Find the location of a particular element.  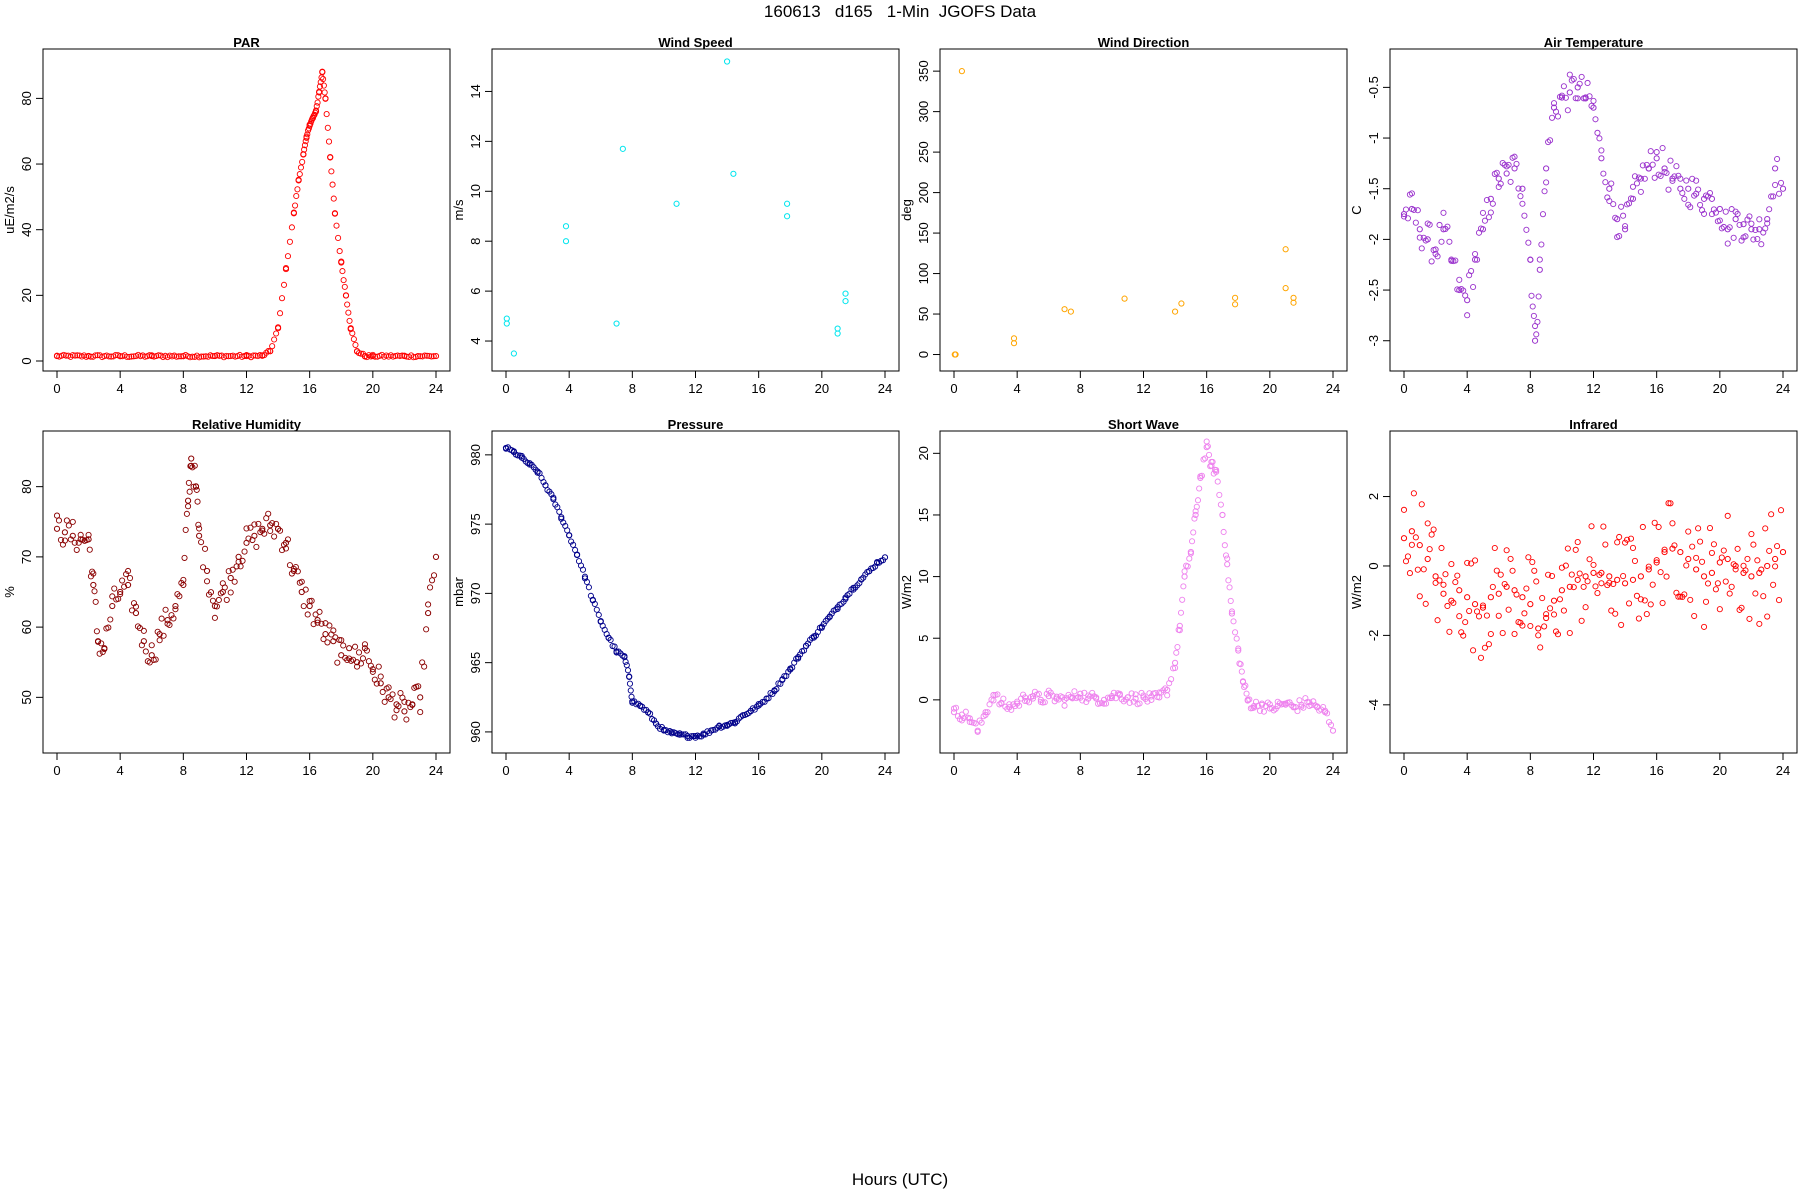

panel-short-wave: Short Wave W/m2 0 4 8 12 16 20 24 0 5 10 15 20 is located at coordinates (1123, 597).